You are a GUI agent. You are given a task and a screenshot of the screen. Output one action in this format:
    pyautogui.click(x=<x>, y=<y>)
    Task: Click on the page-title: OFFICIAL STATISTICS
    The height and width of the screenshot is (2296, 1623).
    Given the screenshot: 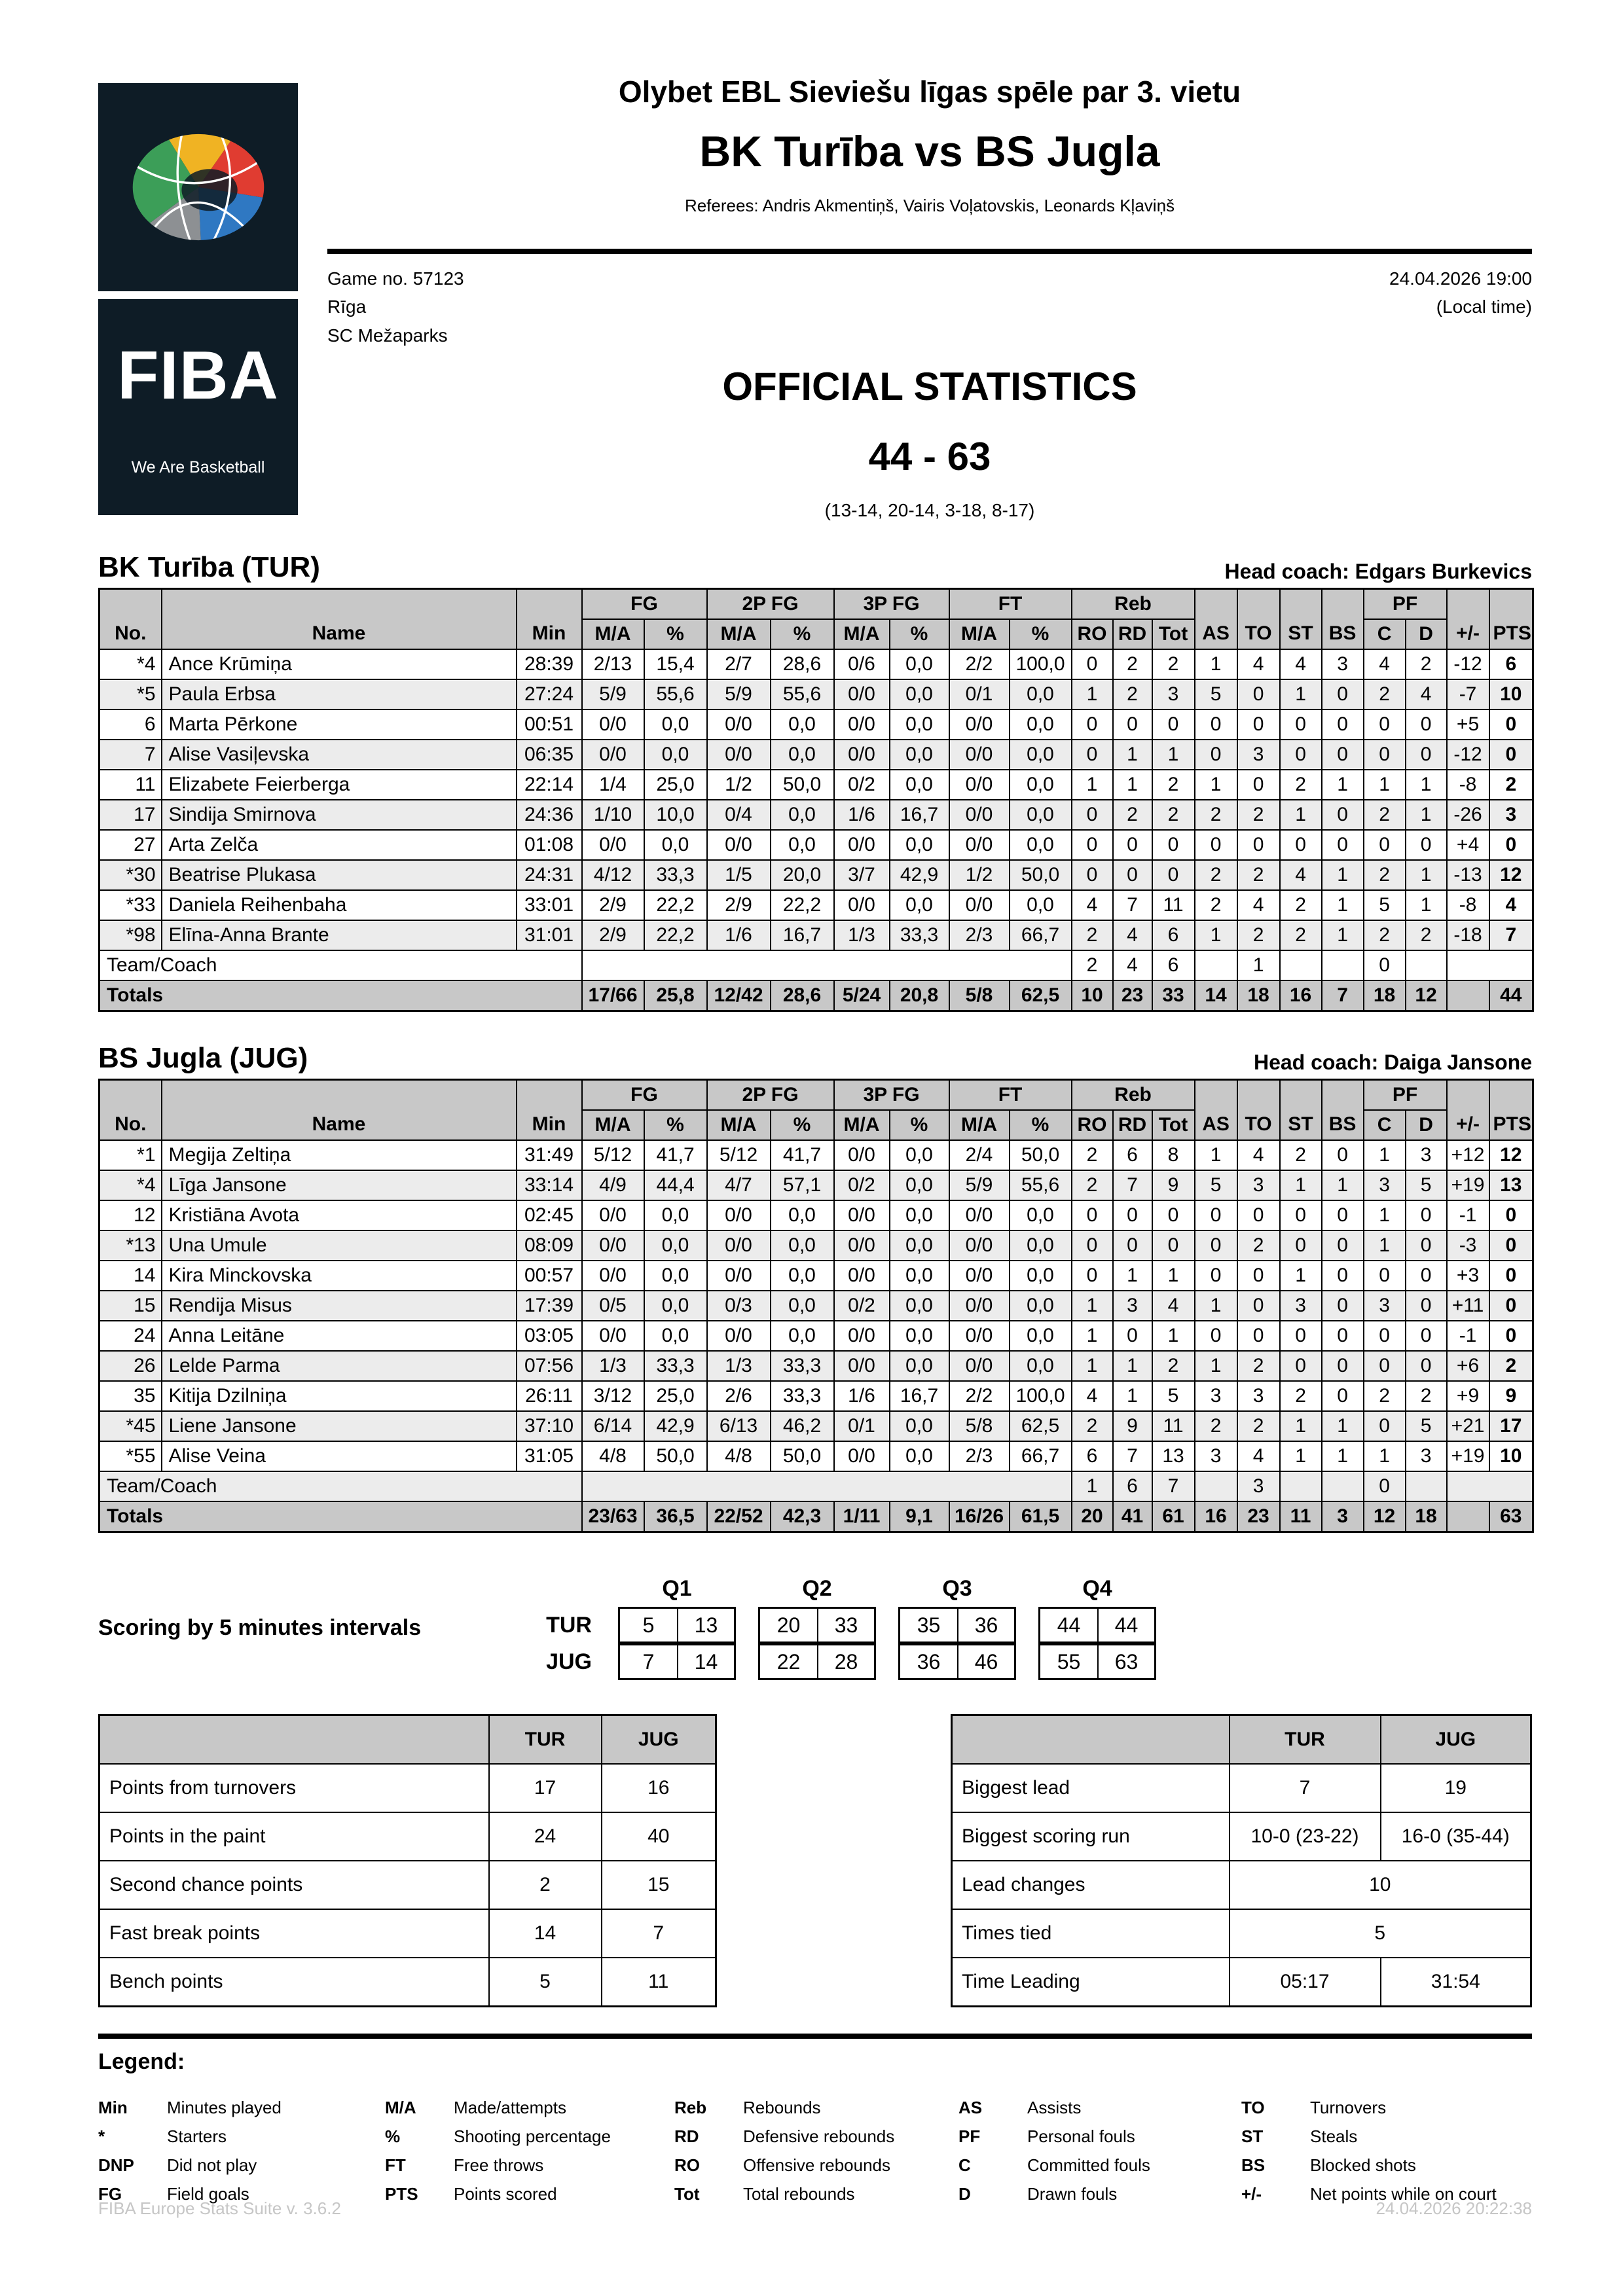 What is the action you would take?
    pyautogui.click(x=929, y=387)
    